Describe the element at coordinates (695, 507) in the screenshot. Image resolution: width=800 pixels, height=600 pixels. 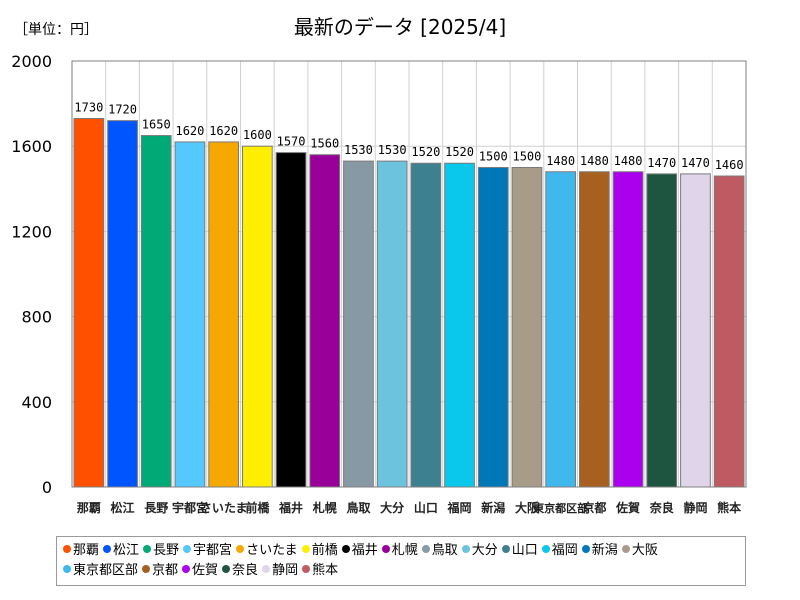
I see `x-tick-label: 静岡` at that location.